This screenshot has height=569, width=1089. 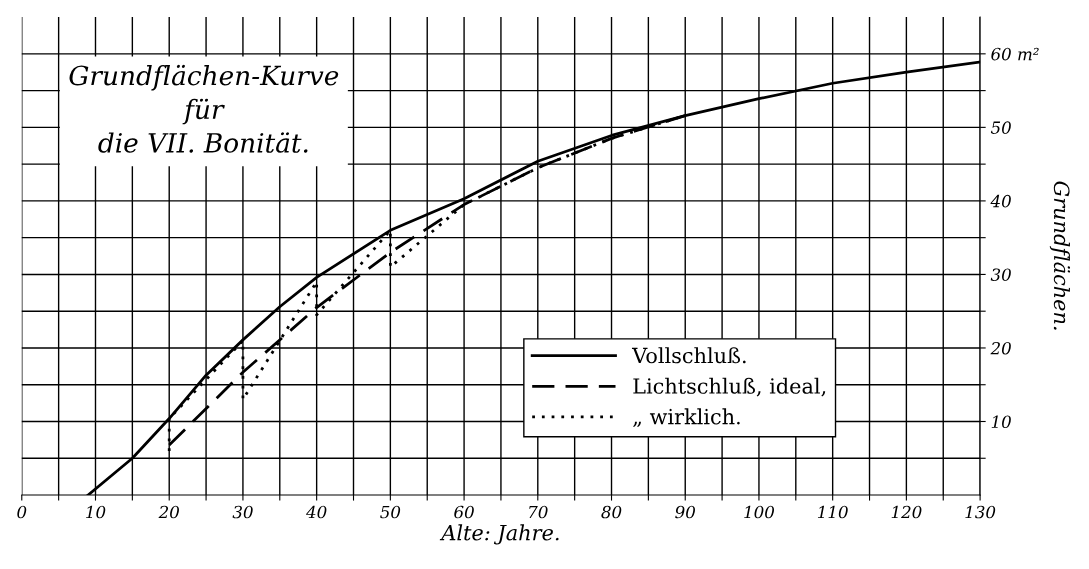 What do you see at coordinates (906, 512) in the screenshot?
I see `x-tick-label: 120` at bounding box center [906, 512].